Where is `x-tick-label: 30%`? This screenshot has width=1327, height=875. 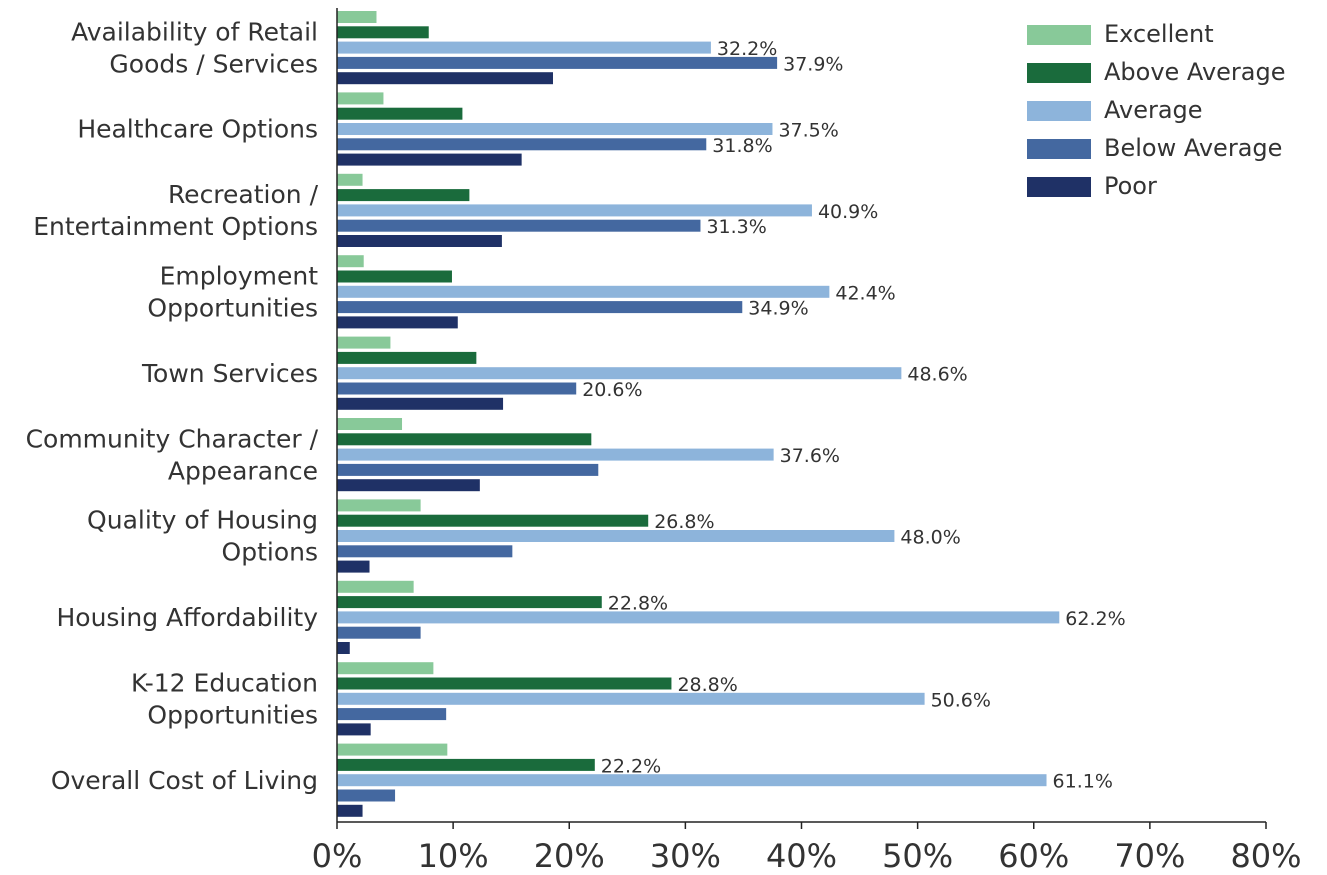
x-tick-label: 30% is located at coordinates (685, 856).